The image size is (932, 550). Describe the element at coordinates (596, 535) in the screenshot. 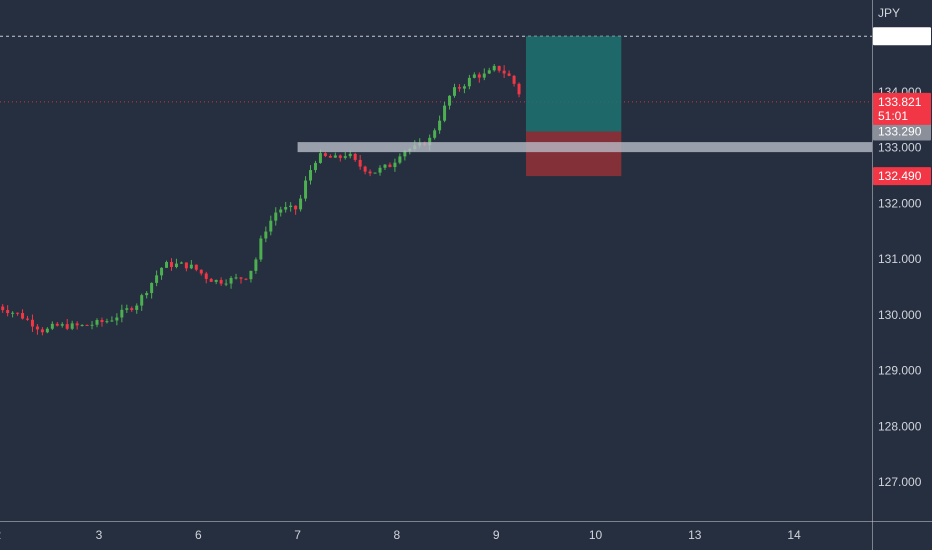

I see `x-tick-label: 10` at that location.